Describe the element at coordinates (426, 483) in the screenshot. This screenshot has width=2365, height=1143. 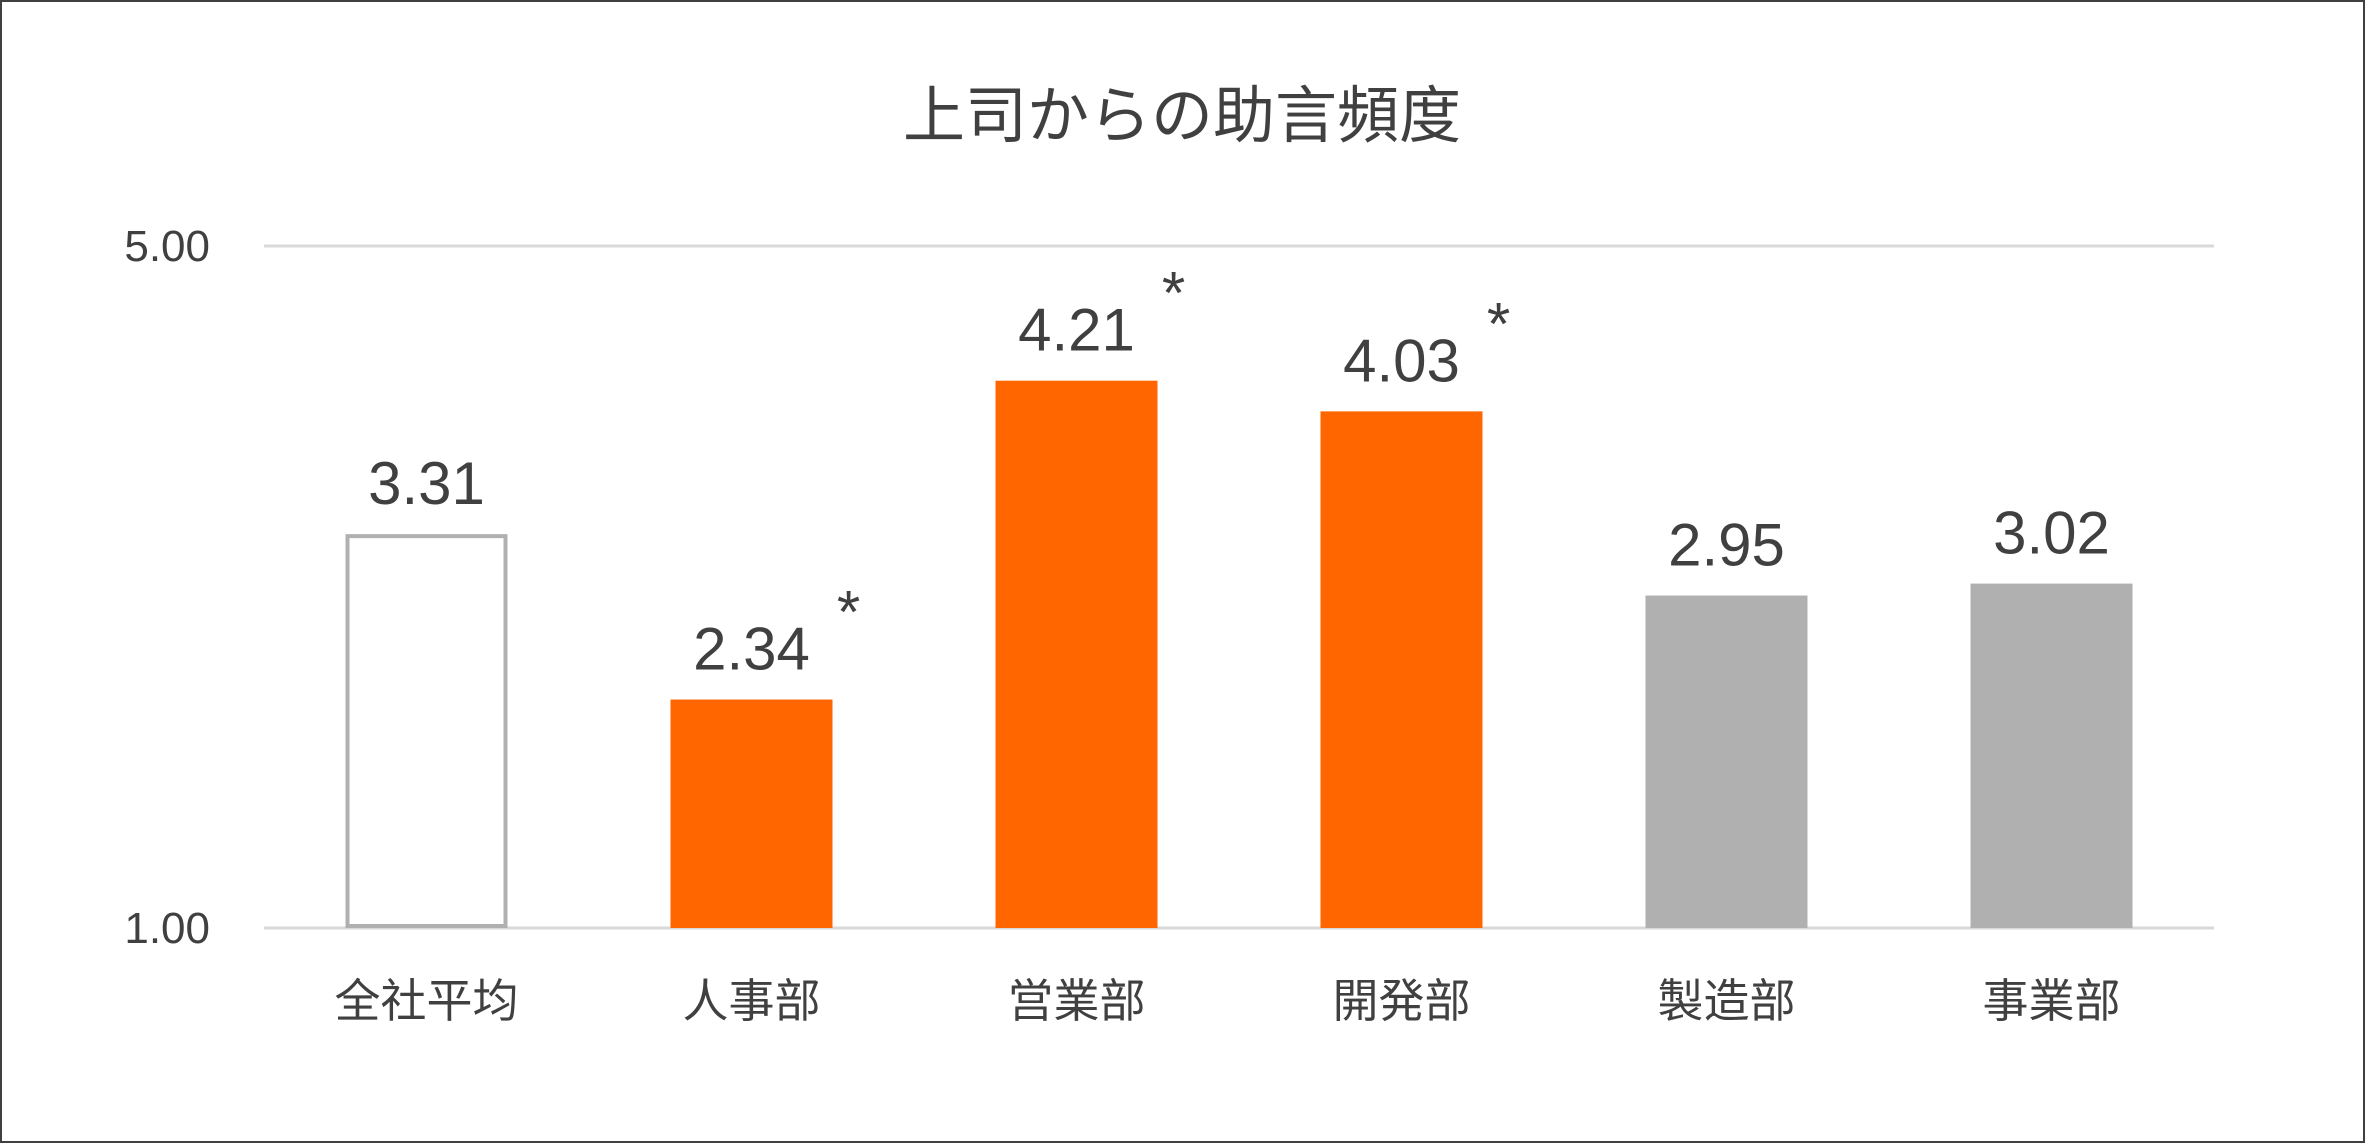
I see `data-label: 3.31` at that location.